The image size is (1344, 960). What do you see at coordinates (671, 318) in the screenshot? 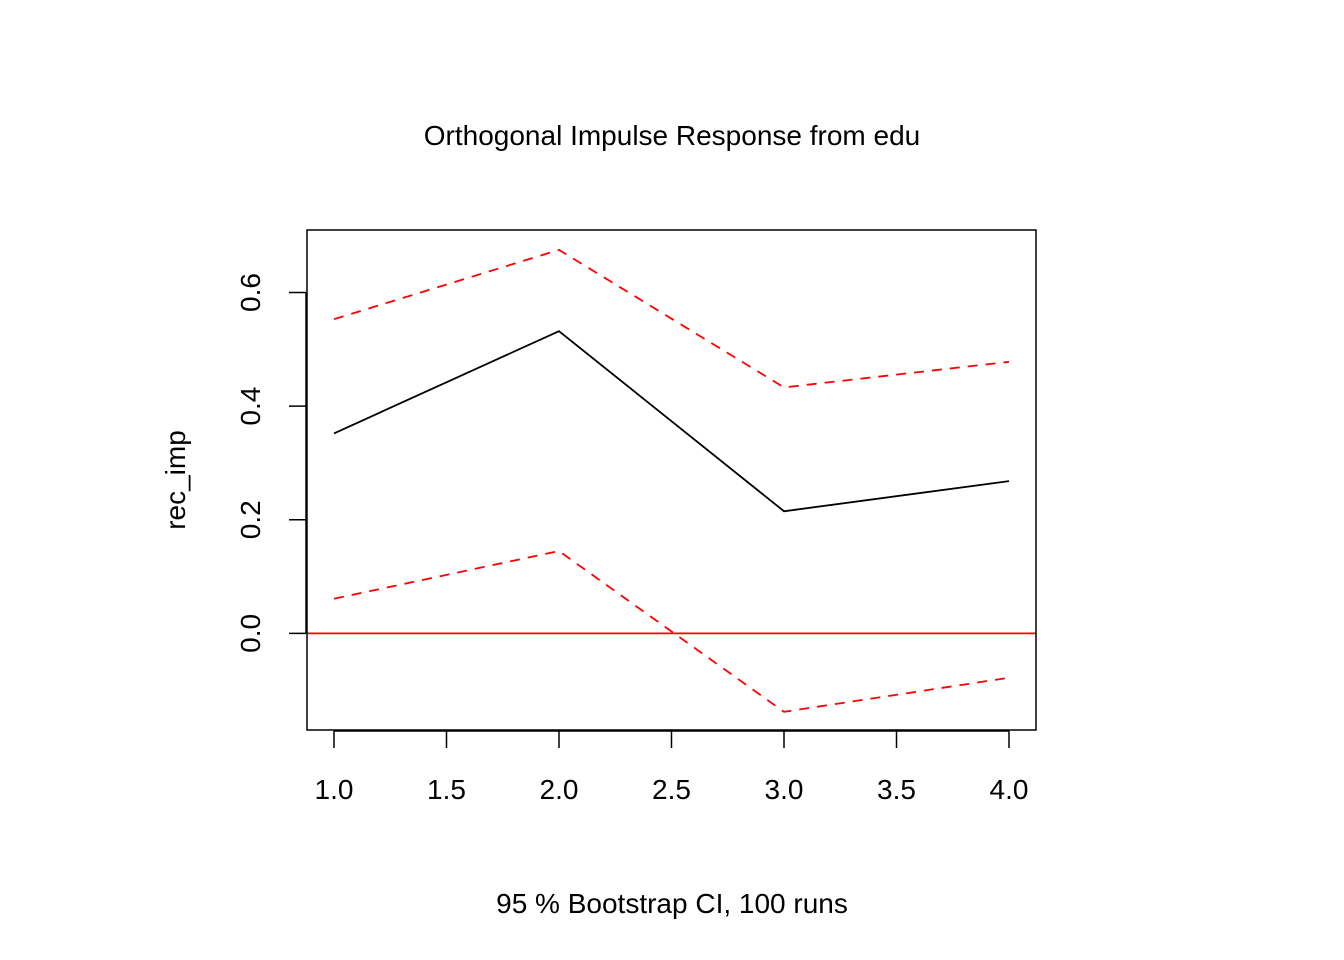
I see `series-line-upper` at bounding box center [671, 318].